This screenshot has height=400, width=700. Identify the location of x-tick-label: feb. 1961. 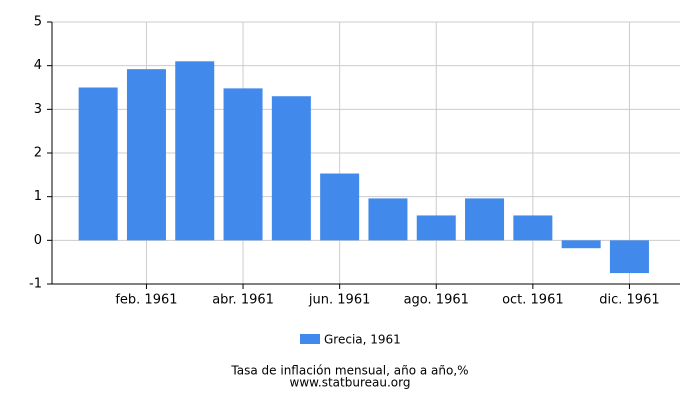
(146, 300).